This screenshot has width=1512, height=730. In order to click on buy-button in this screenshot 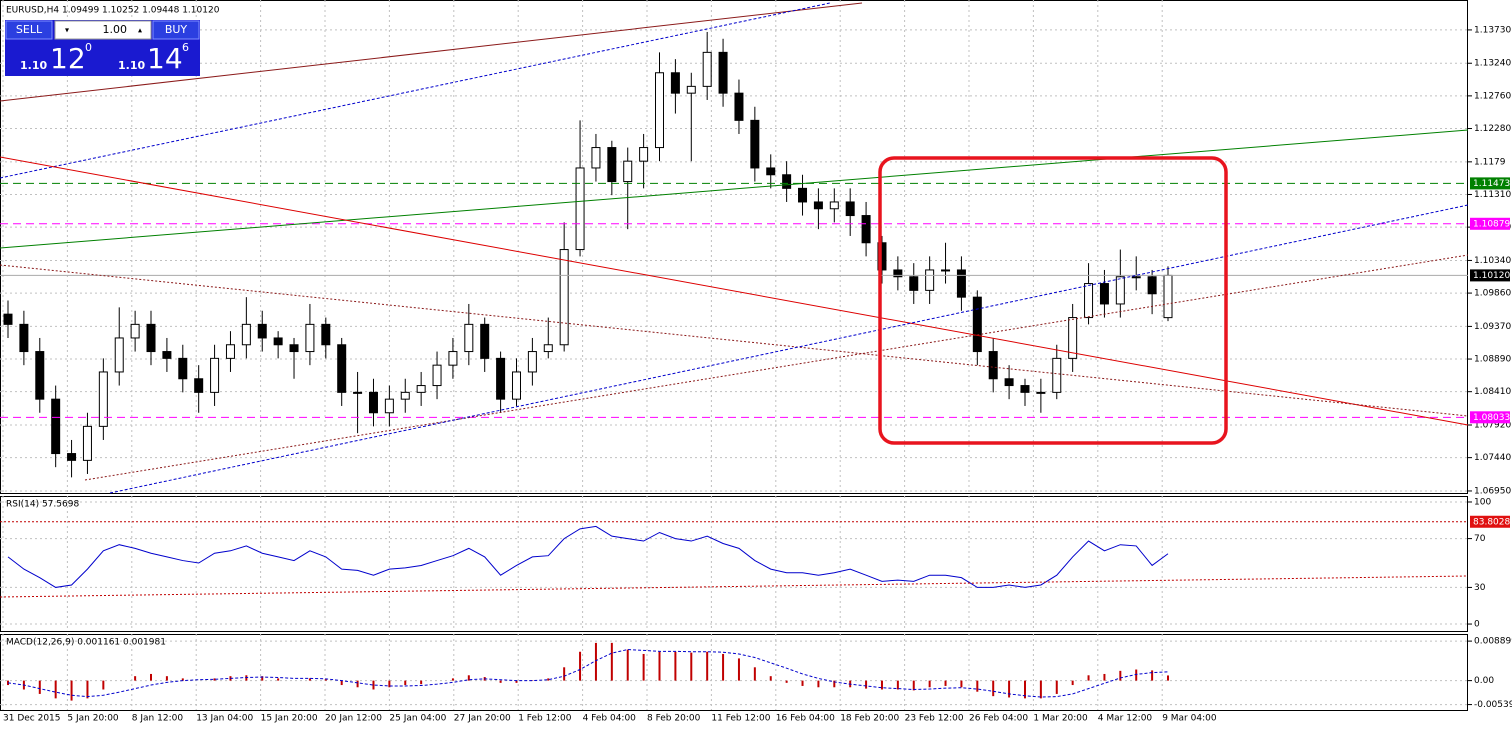, I will do `click(176, 30)`.